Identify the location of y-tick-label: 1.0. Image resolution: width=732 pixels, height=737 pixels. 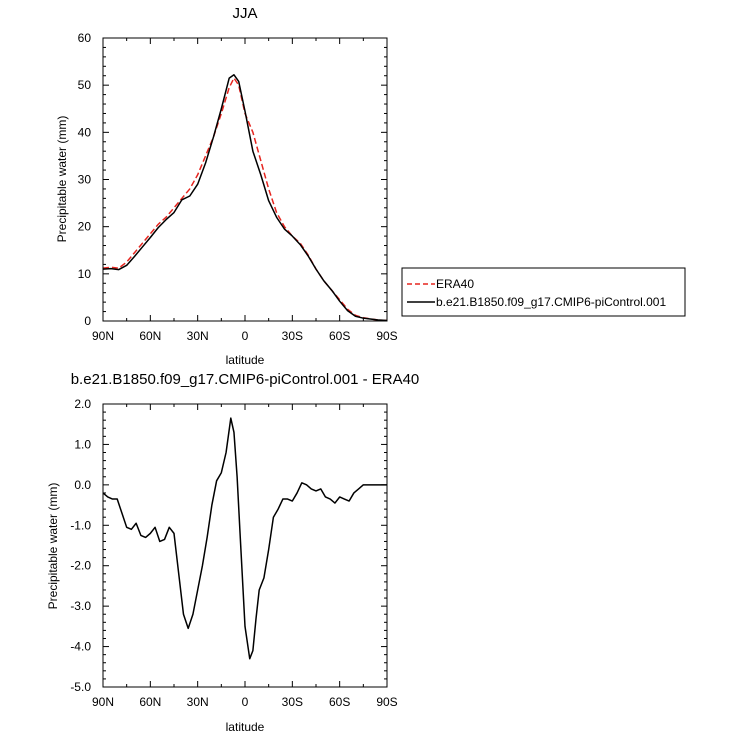
(82, 444).